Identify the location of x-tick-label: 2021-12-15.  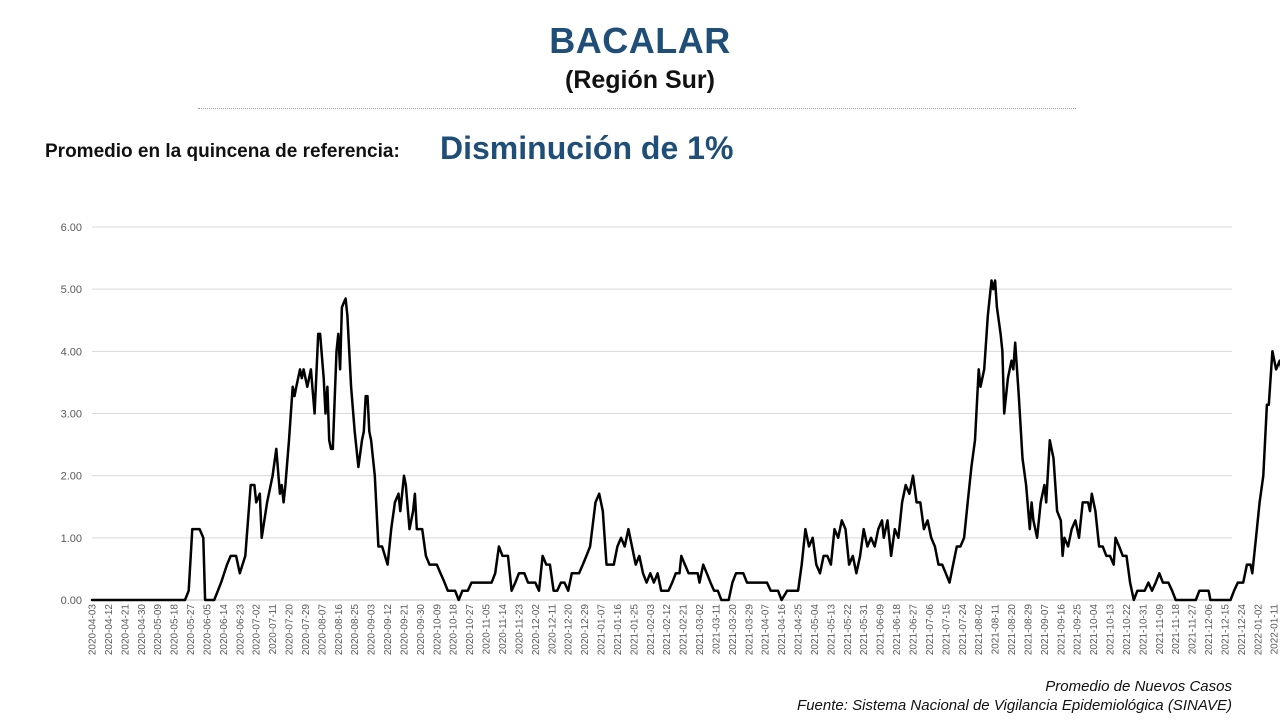
(1225, 630).